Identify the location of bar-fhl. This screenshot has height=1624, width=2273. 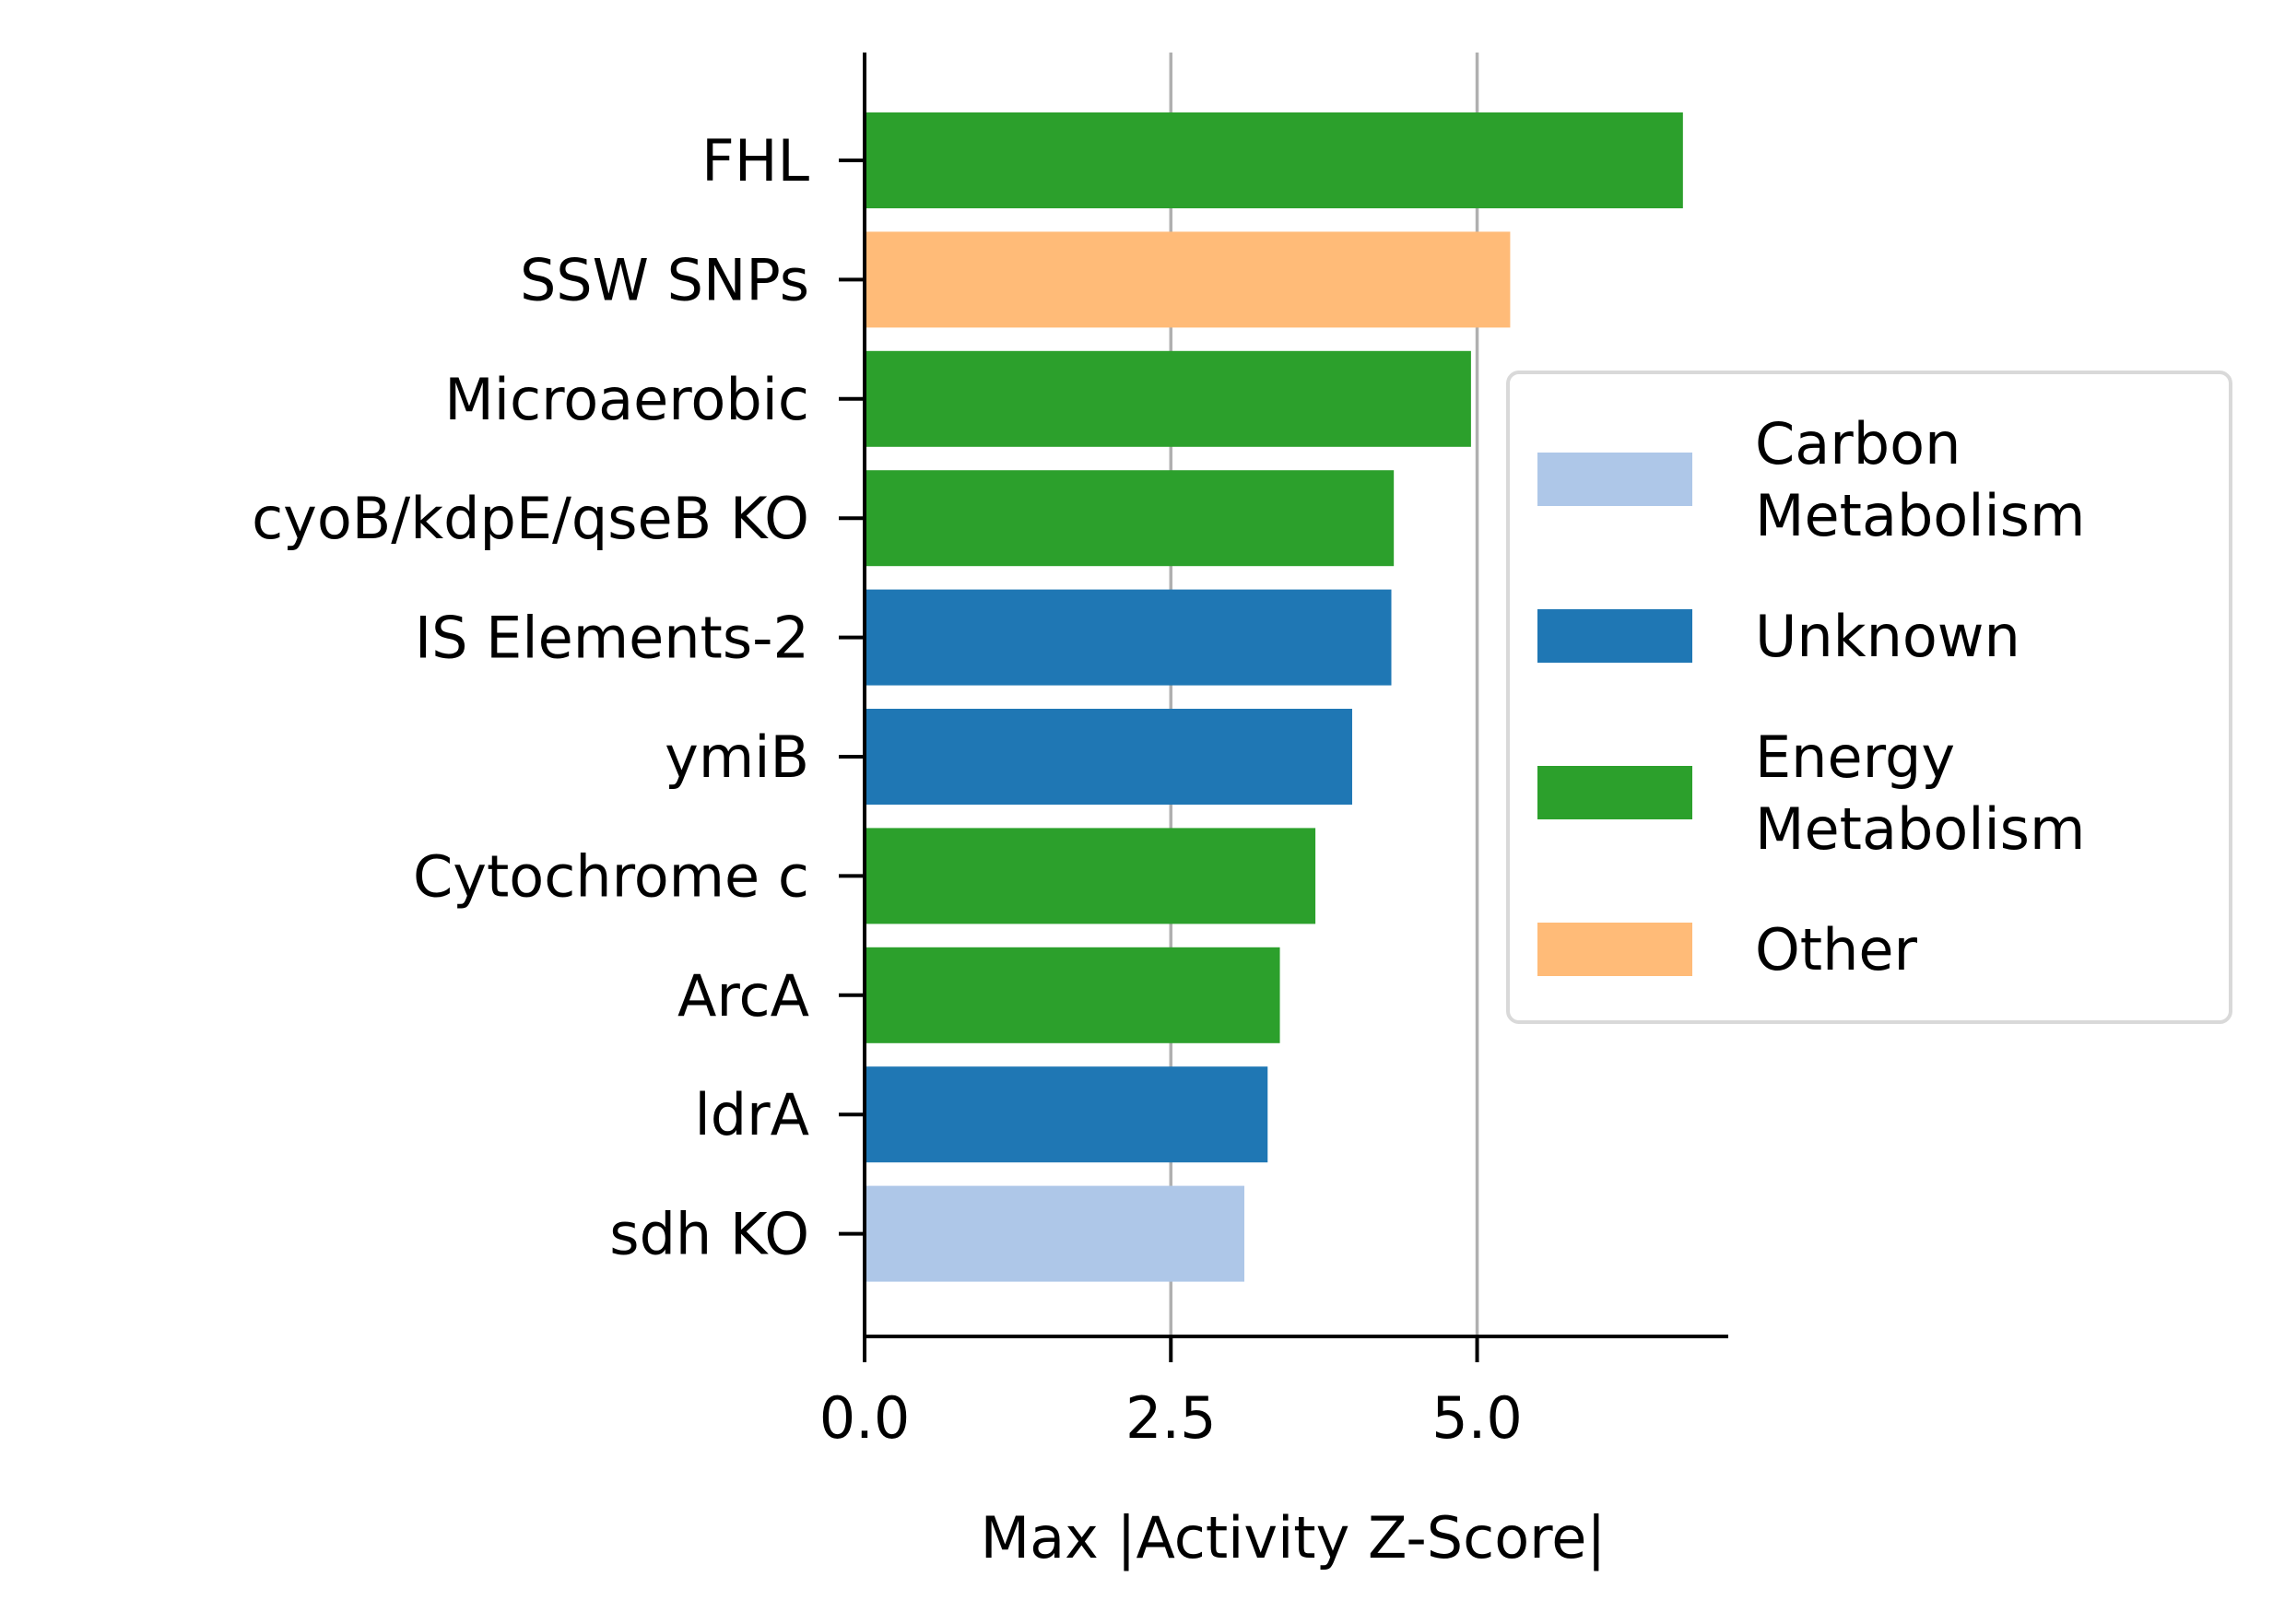
(1274, 160).